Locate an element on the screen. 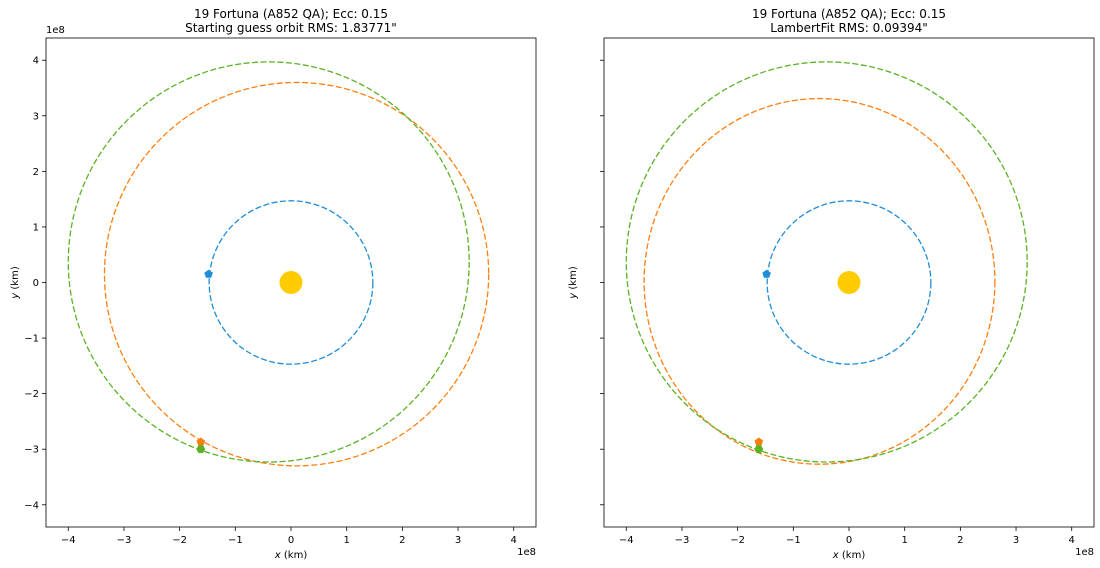 This screenshot has width=1100, height=568. y-tick-label: 4 is located at coordinates (36, 61).